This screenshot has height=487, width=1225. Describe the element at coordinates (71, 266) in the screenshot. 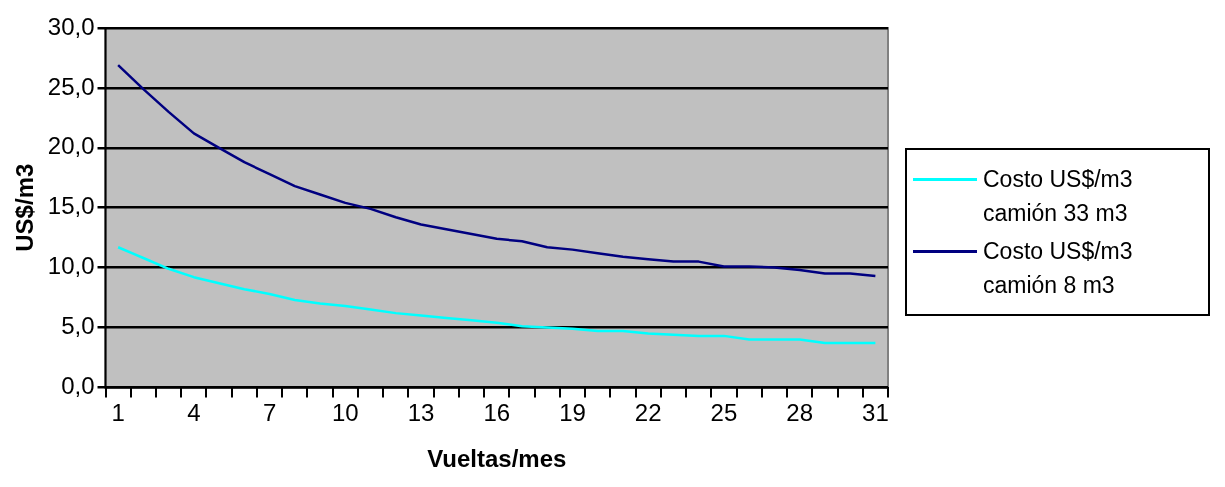

I see `y-tick-label: 10,0` at that location.